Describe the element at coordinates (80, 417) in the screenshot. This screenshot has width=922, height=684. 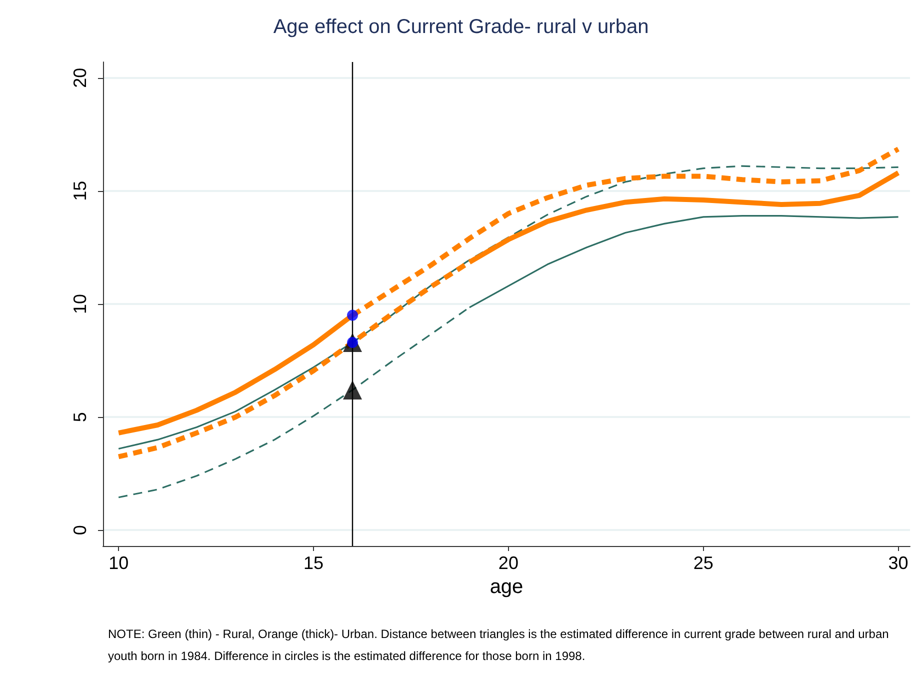
I see `y-tick-label: 5` at that location.